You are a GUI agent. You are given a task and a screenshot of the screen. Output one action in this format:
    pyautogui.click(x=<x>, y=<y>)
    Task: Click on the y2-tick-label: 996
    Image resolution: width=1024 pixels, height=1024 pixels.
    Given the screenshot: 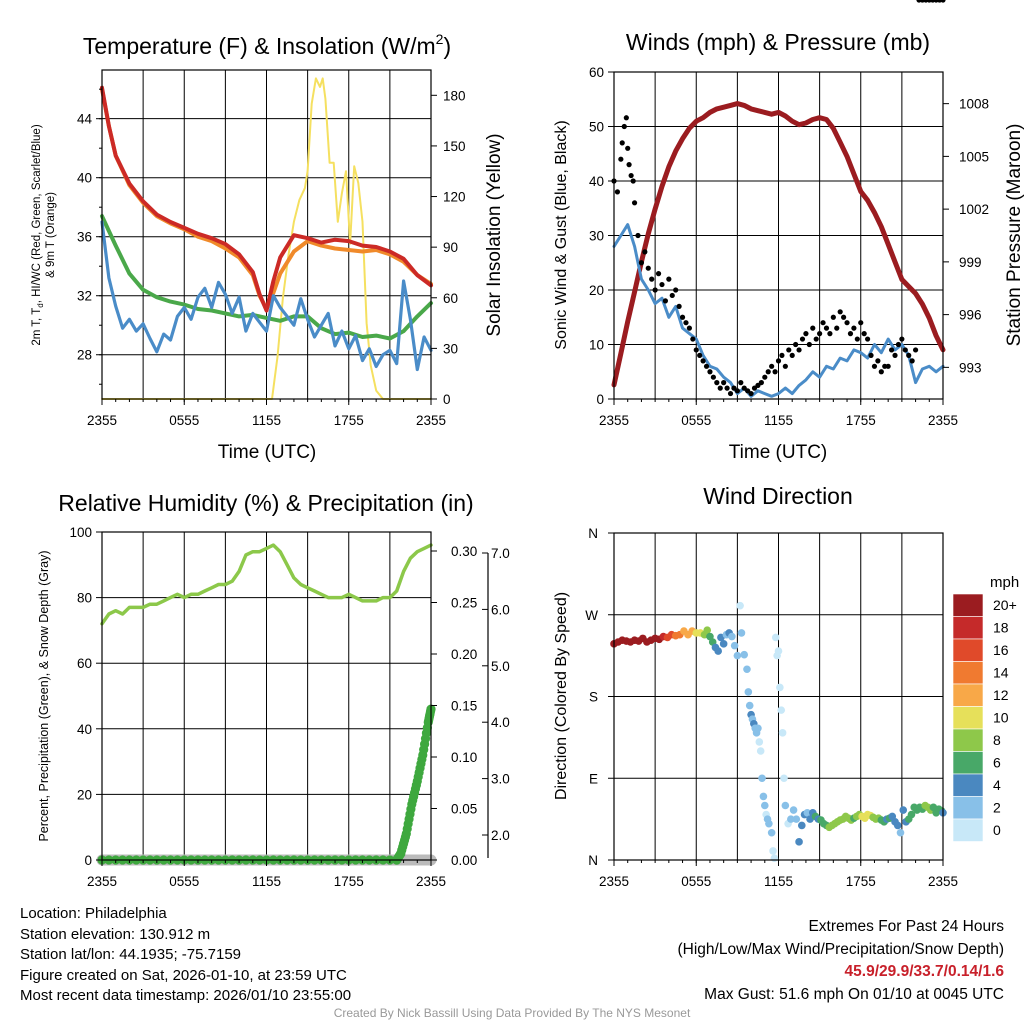 What is the action you would take?
    pyautogui.click(x=970, y=315)
    